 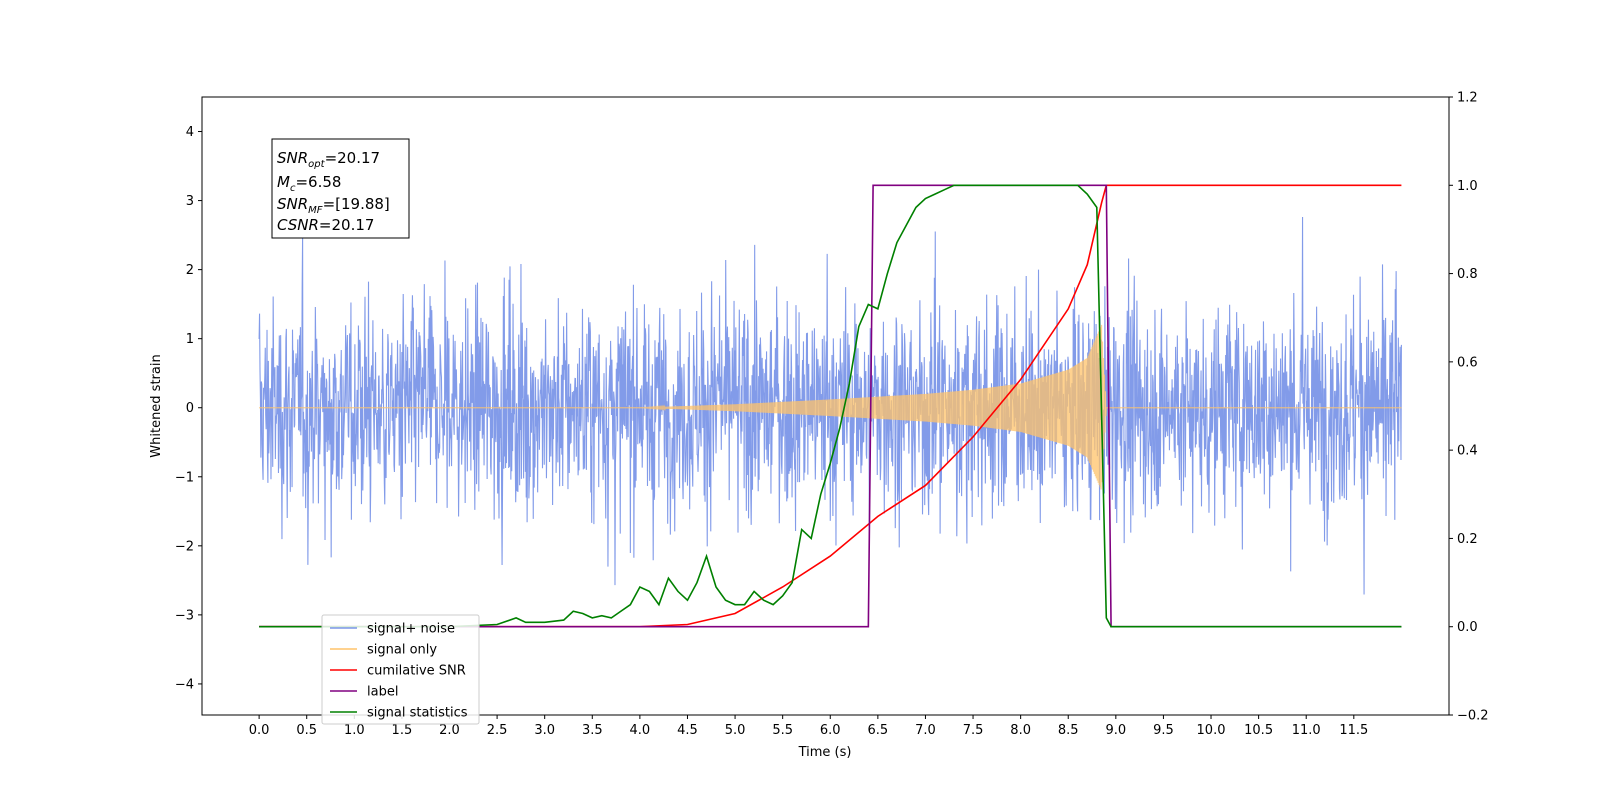 I want to click on x-tick-label: 2.0, so click(x=449, y=730).